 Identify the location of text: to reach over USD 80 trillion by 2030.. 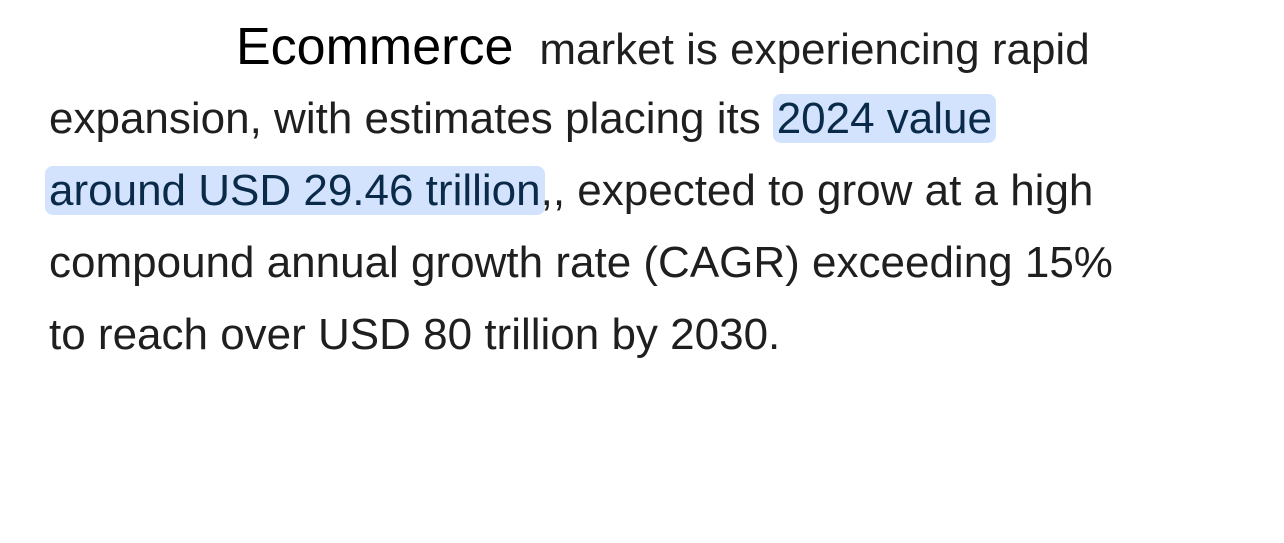
(415, 334).